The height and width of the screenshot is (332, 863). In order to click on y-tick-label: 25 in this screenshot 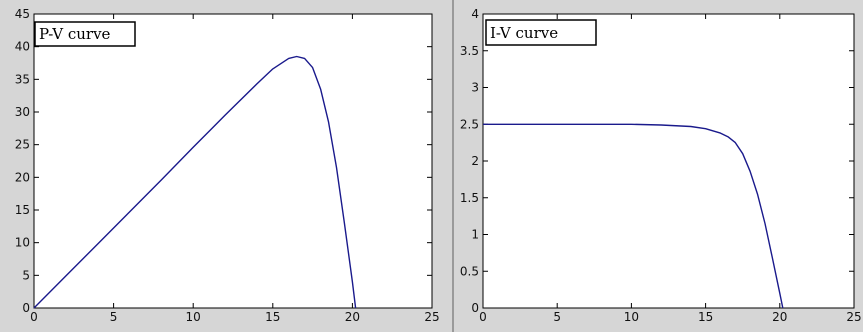, I will do `click(22, 145)`.